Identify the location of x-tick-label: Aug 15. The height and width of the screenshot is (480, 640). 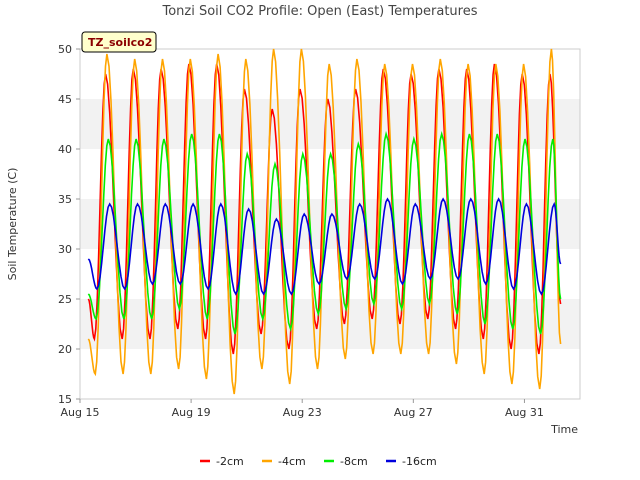
(80, 412).